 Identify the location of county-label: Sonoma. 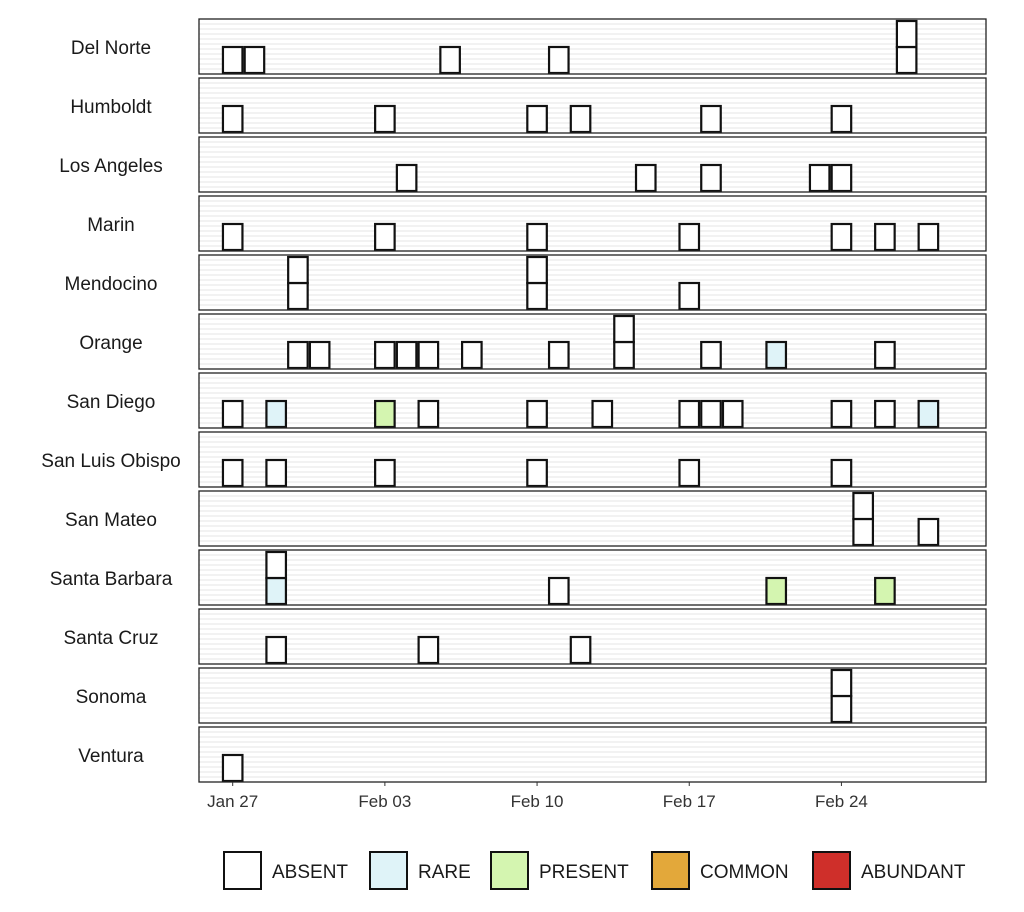
(111, 697).